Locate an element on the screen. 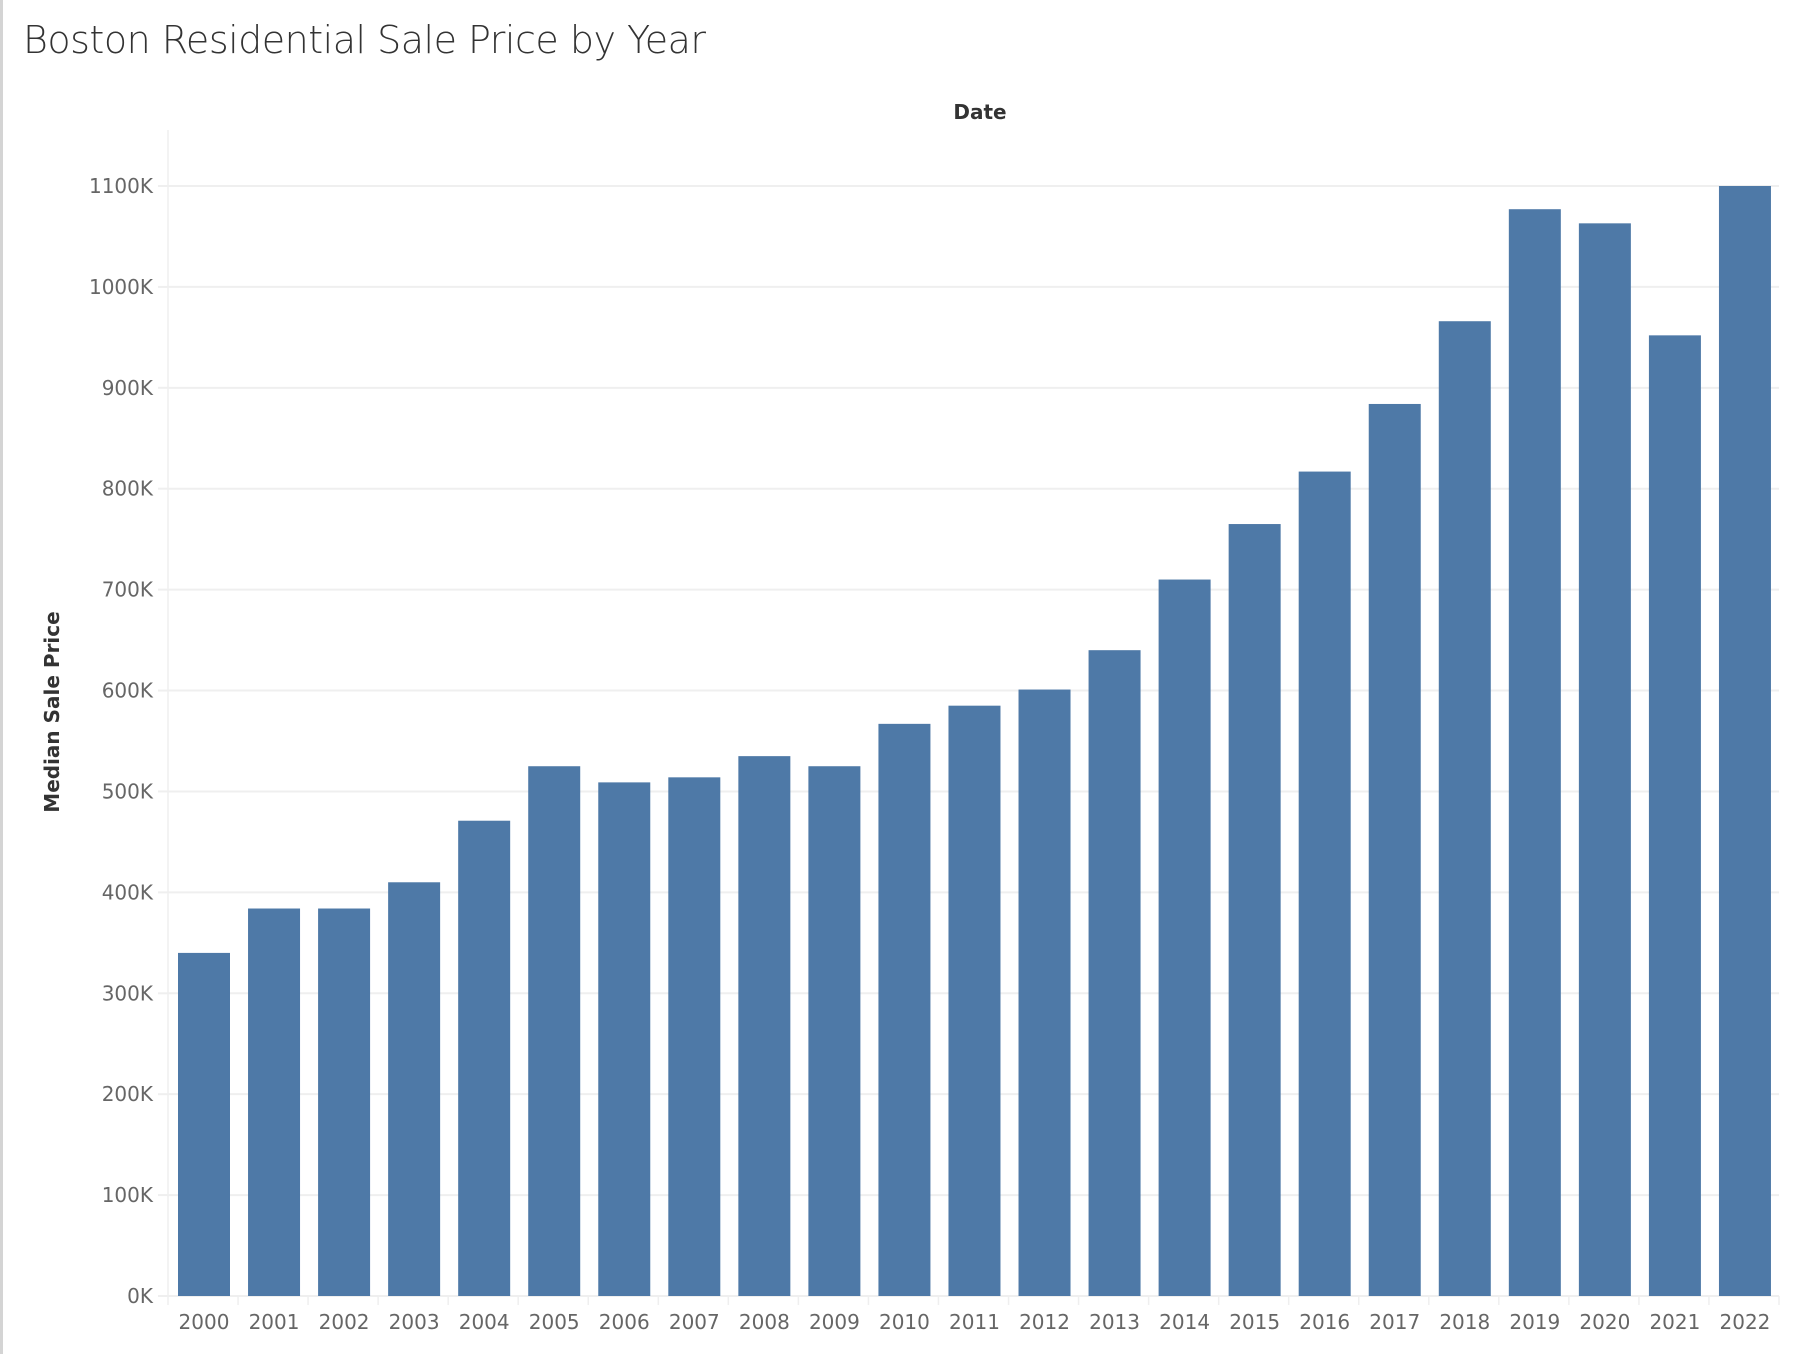 This screenshot has height=1354, width=1800. x-tick-label: 2000 is located at coordinates (204, 1322).